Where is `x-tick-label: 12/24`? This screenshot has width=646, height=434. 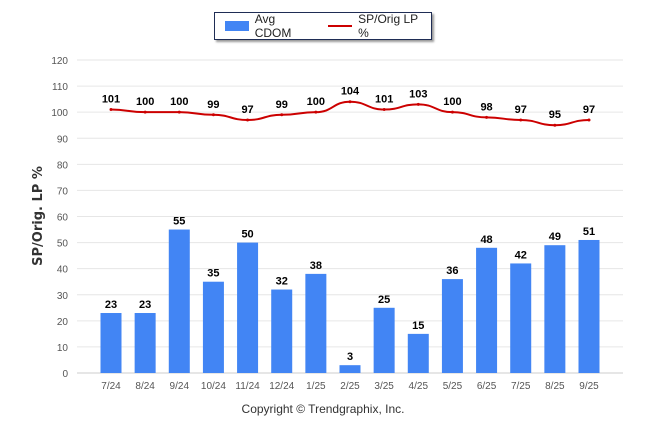
x-tick-label: 12/24 is located at coordinates (281, 386).